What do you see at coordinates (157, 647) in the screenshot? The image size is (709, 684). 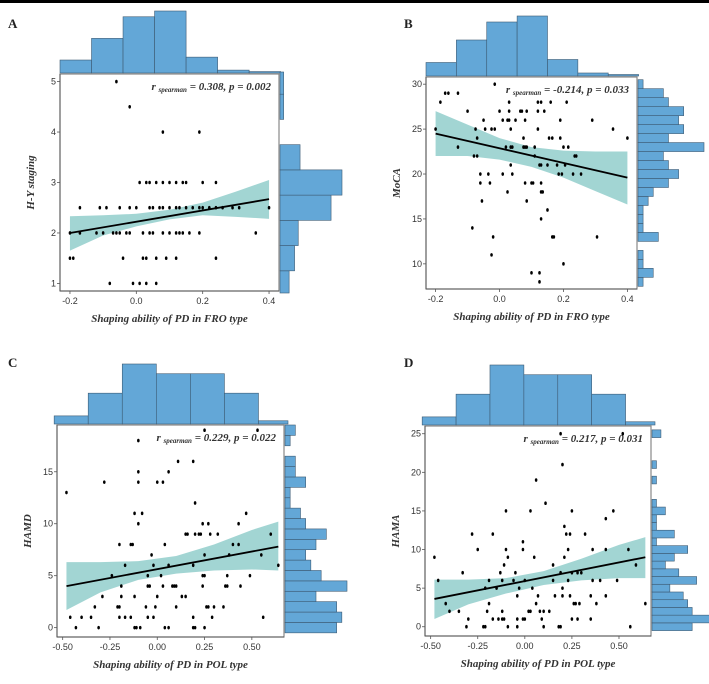 I see `x-tick-label: 0.00` at bounding box center [157, 647].